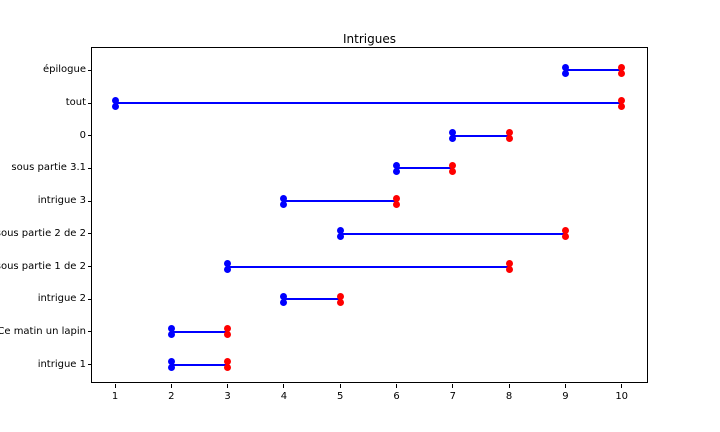 This screenshot has width=720, height=432. I want to click on x-tick-label: 7, so click(452, 396).